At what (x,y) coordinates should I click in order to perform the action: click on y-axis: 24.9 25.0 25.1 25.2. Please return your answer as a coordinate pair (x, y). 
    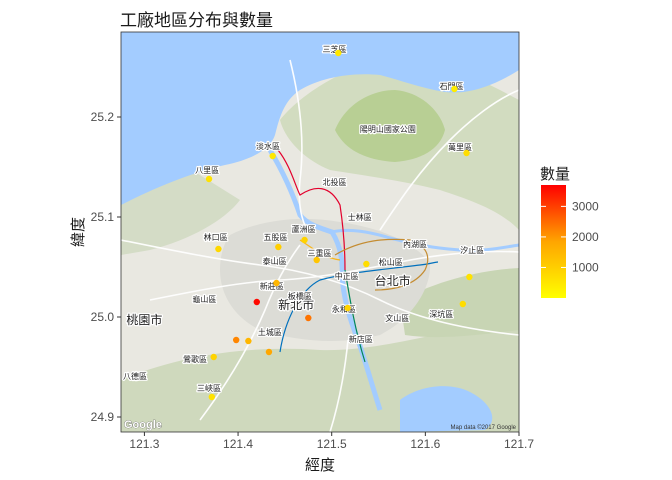
    Looking at the image, I should click on (106, 267).